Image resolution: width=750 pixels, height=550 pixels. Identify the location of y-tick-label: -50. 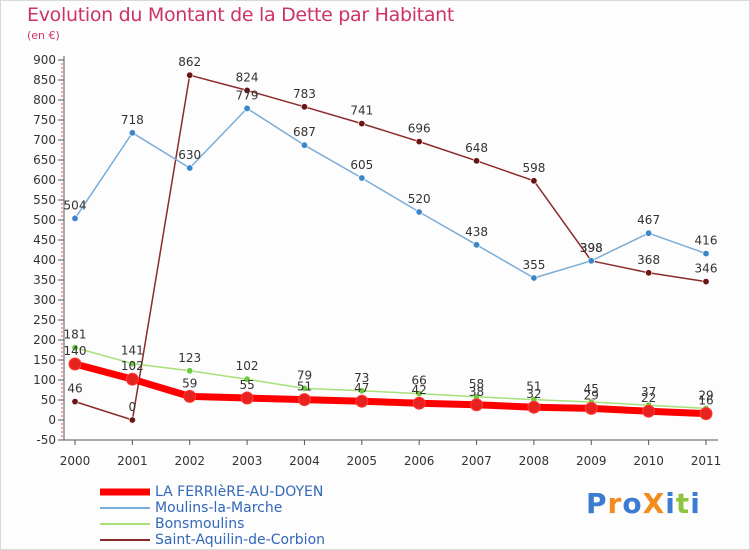
(46, 440).